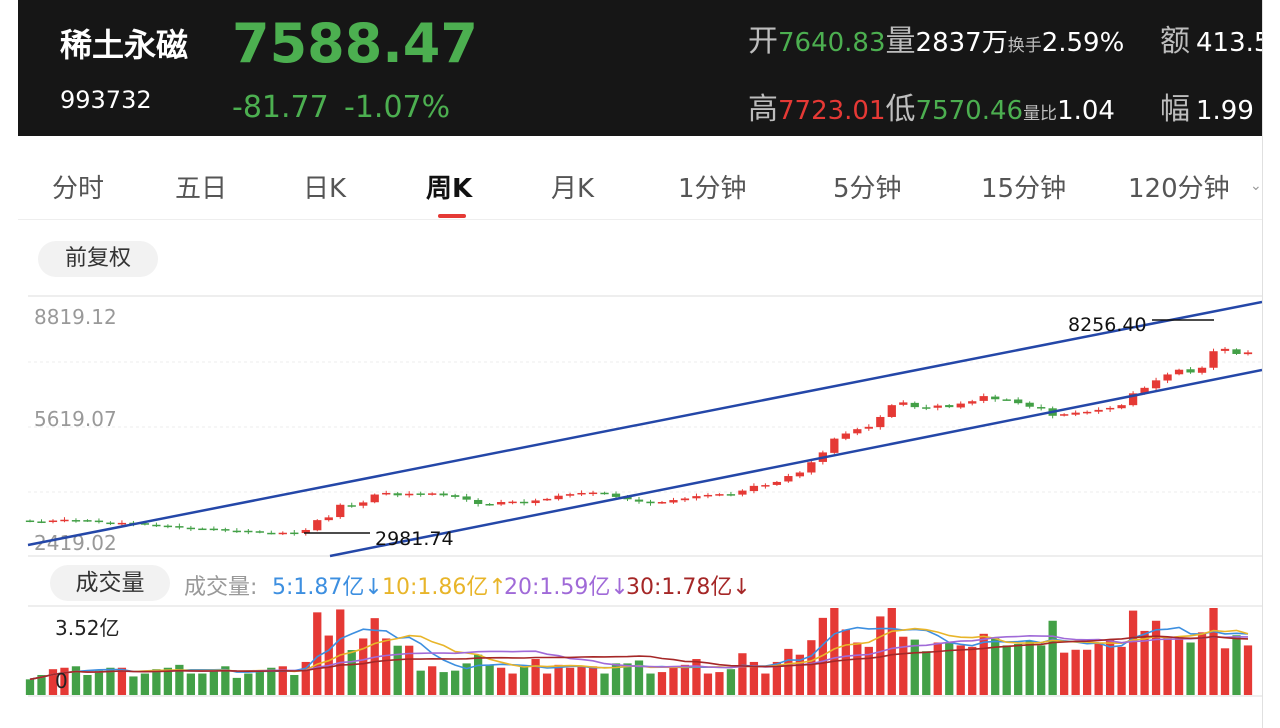  What do you see at coordinates (397, 107) in the screenshot?
I see `price-change-pct: -1.07%` at bounding box center [397, 107].